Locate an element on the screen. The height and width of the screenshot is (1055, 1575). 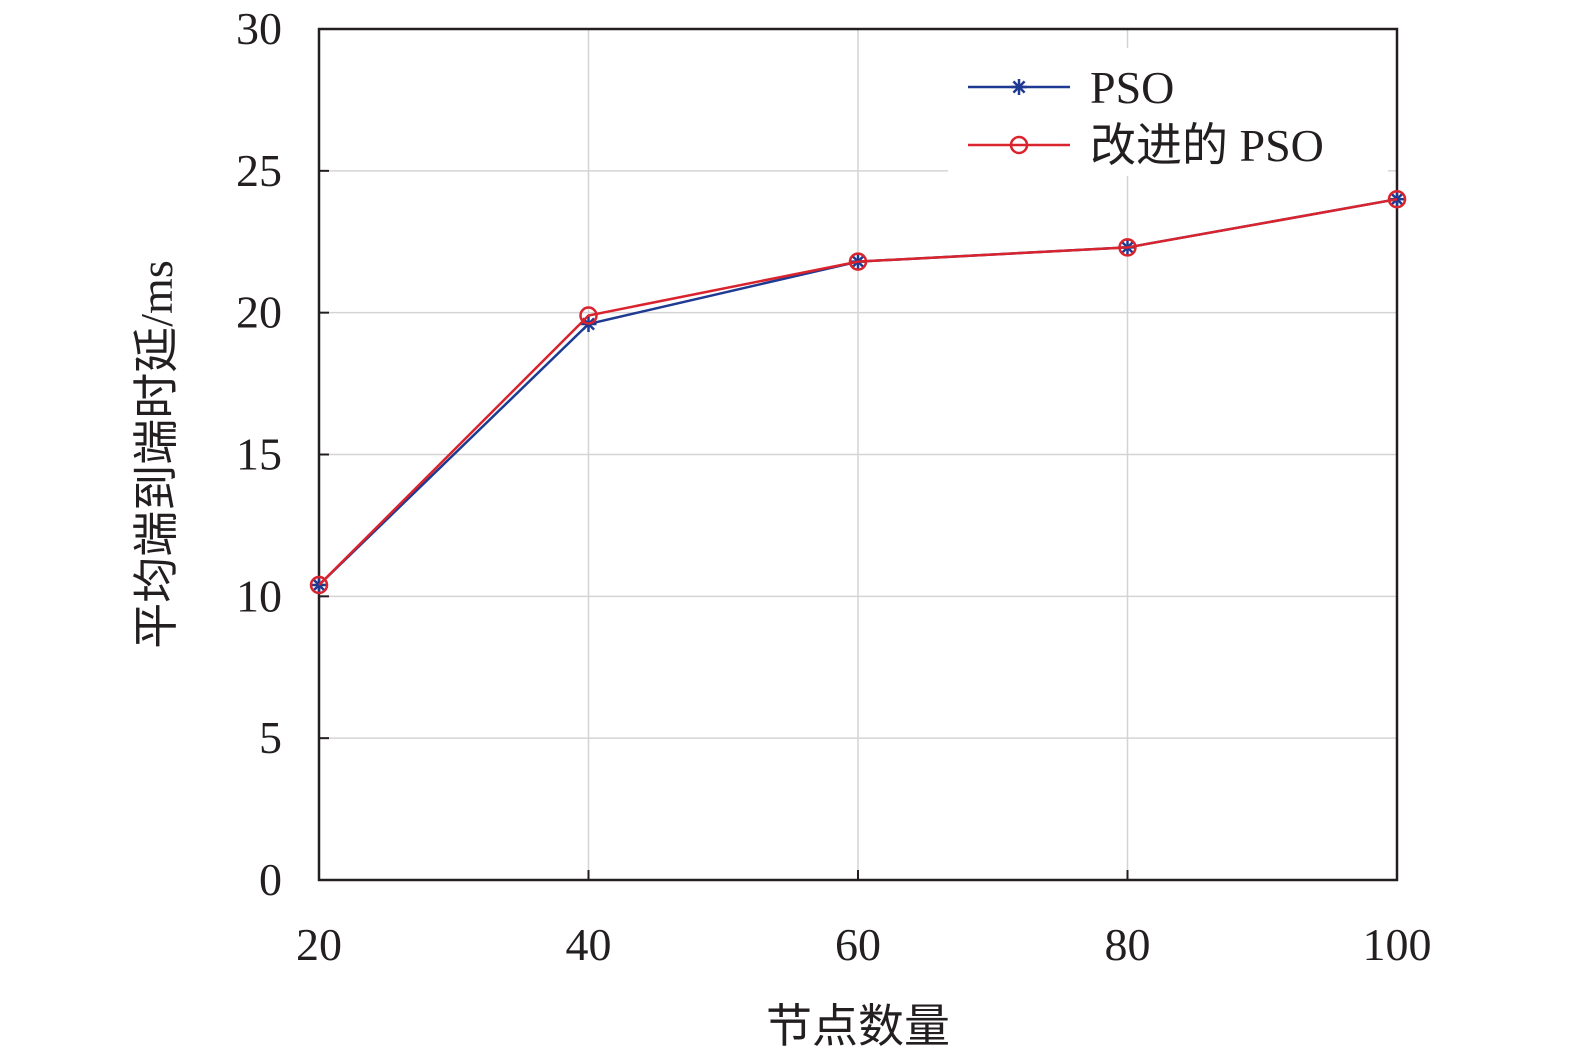
x-tick-label: 40 is located at coordinates (589, 944).